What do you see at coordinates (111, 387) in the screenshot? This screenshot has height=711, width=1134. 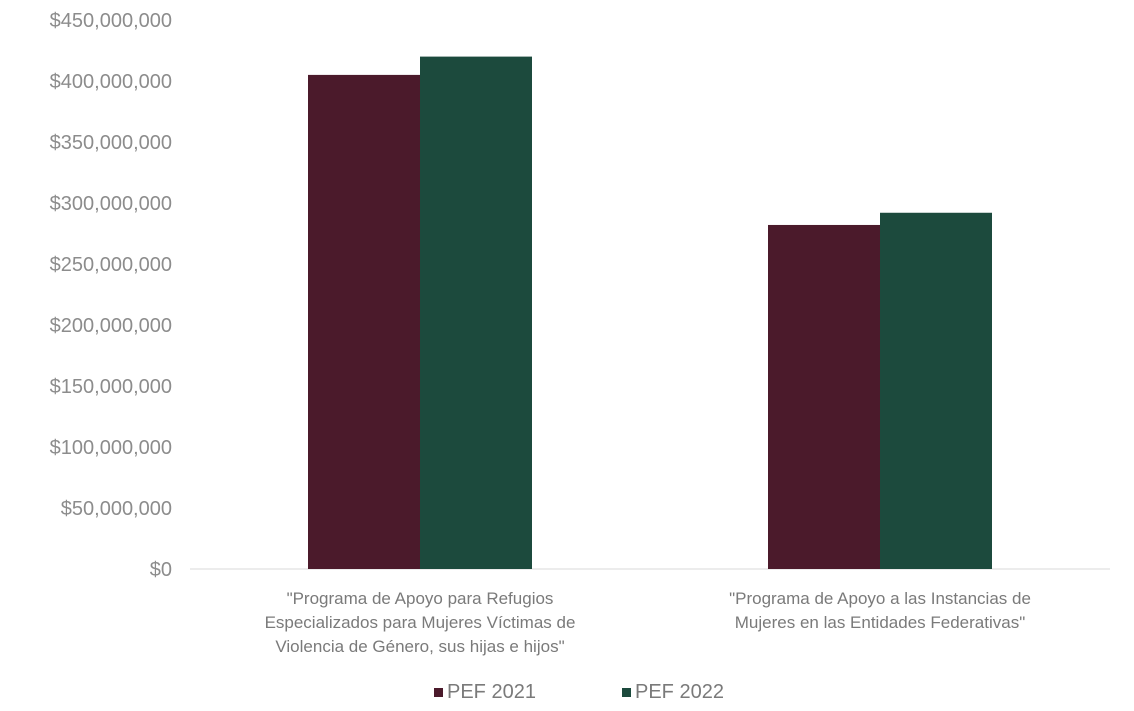 I see `y-tick-label: $150,000,000` at bounding box center [111, 387].